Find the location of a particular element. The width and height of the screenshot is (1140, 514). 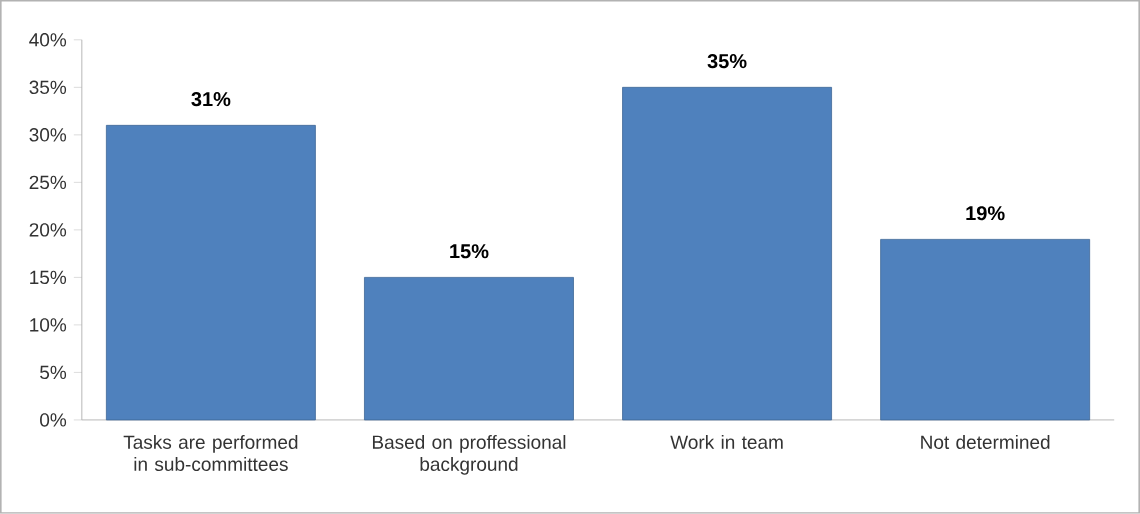

x-tick-label: Not determined is located at coordinates (985, 442).